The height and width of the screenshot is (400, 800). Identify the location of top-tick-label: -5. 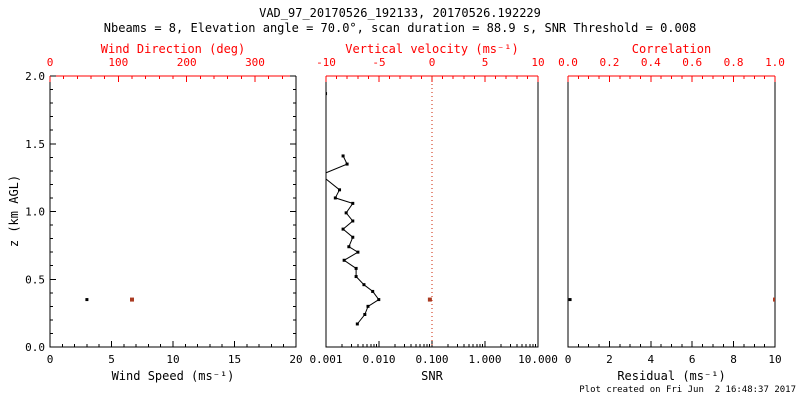
(378, 62).